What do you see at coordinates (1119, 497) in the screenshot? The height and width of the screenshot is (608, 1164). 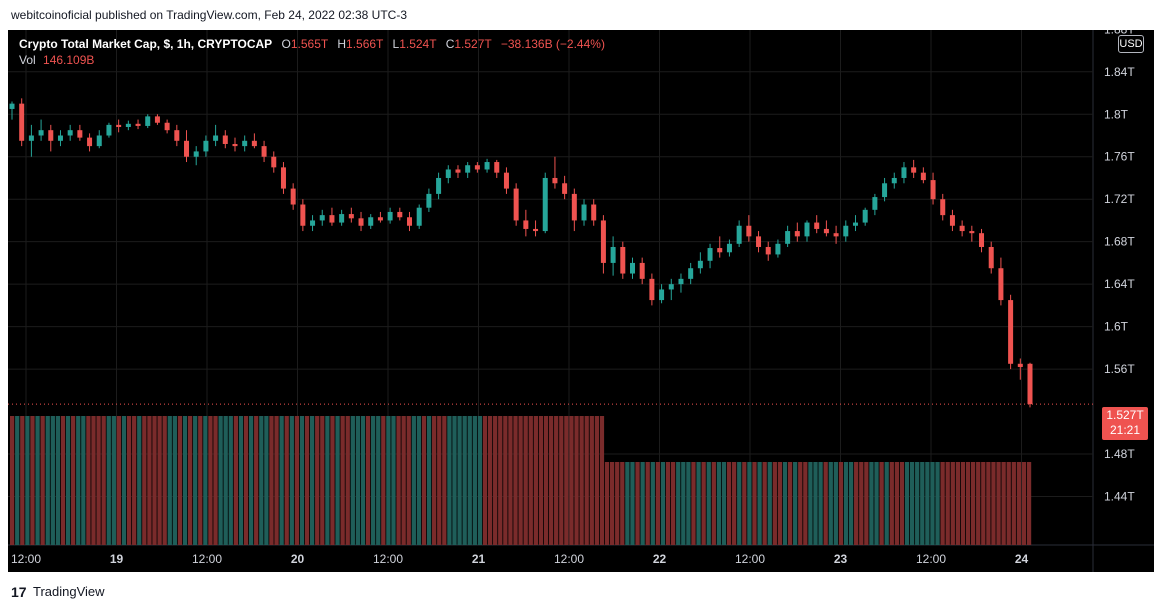 I see `y-tick-label: 1.44T` at bounding box center [1119, 497].